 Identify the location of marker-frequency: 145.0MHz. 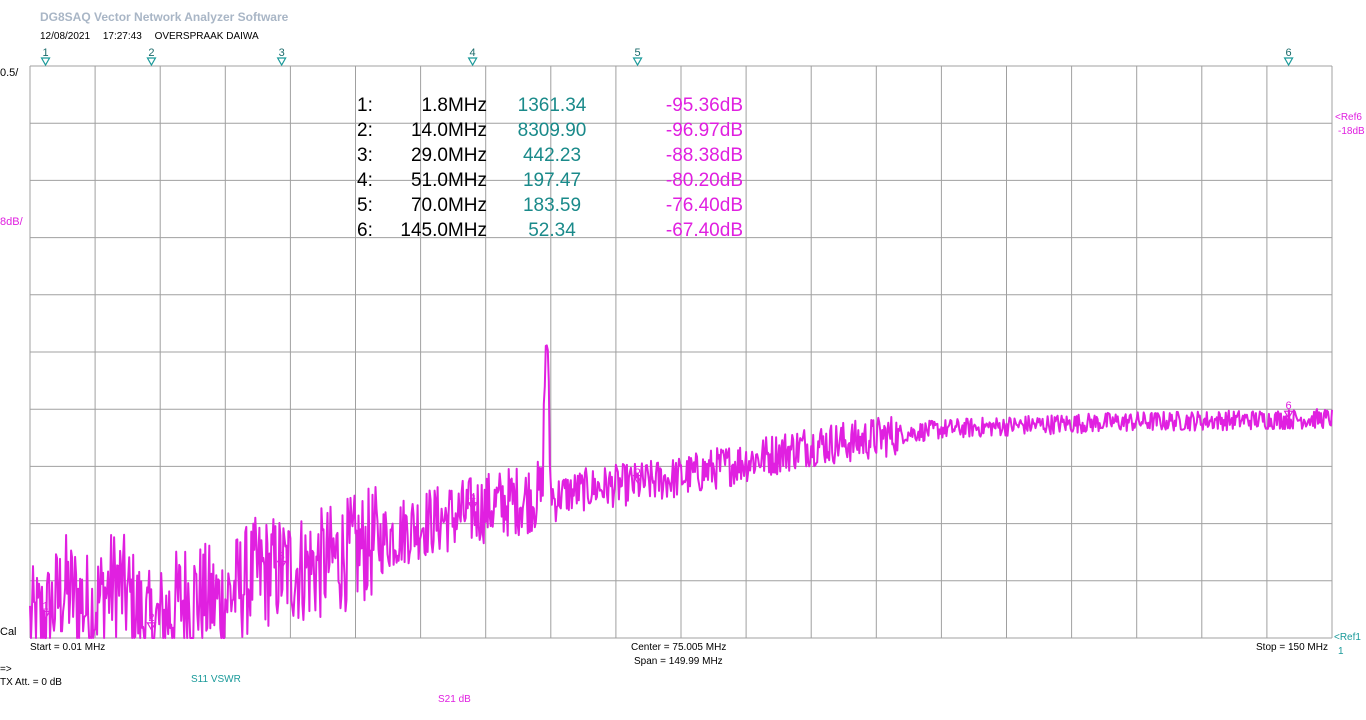
(443, 230).